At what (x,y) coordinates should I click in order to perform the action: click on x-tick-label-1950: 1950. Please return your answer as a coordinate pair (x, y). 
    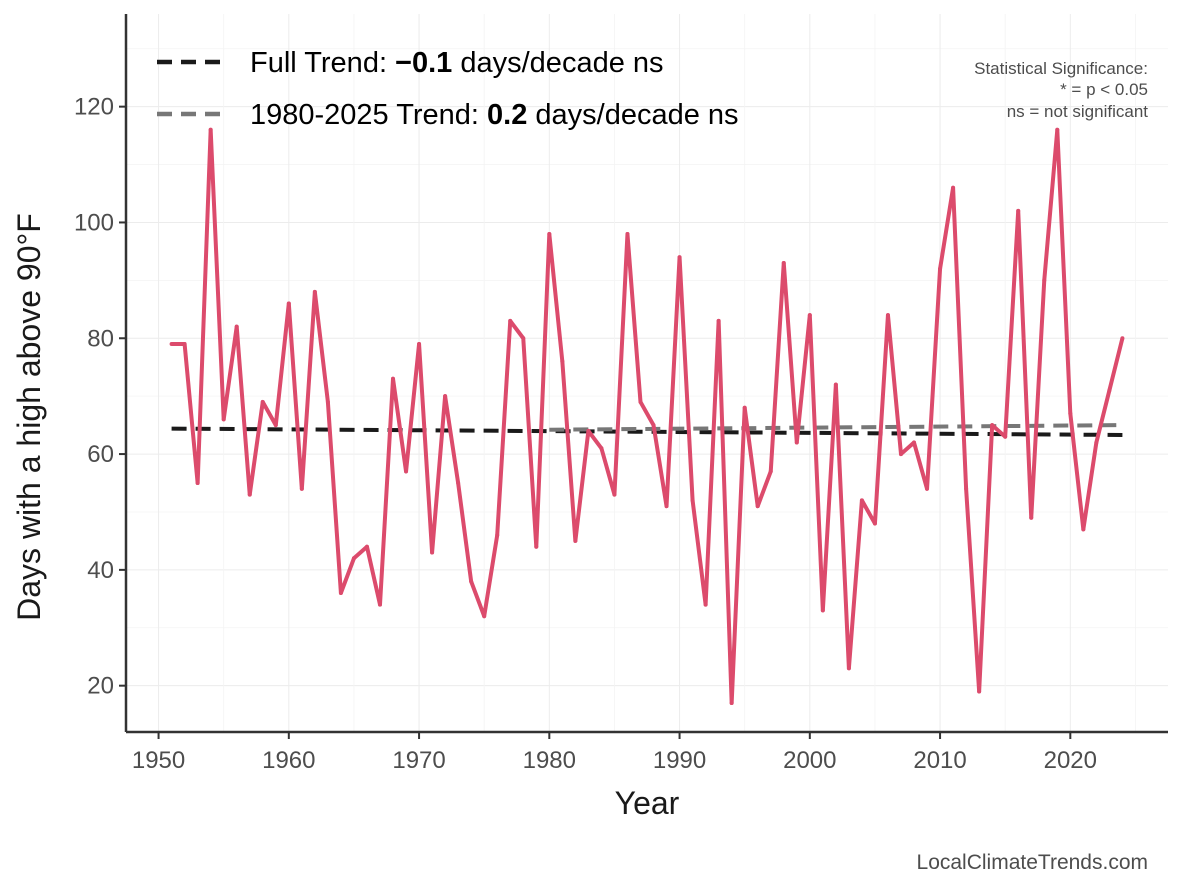
    Looking at the image, I should click on (158, 760).